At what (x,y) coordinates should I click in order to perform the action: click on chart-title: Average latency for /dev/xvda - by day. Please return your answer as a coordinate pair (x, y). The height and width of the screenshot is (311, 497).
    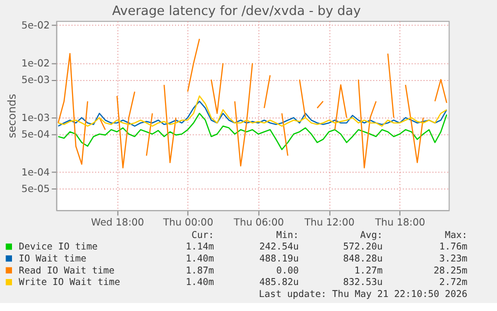
    Looking at the image, I should click on (237, 11).